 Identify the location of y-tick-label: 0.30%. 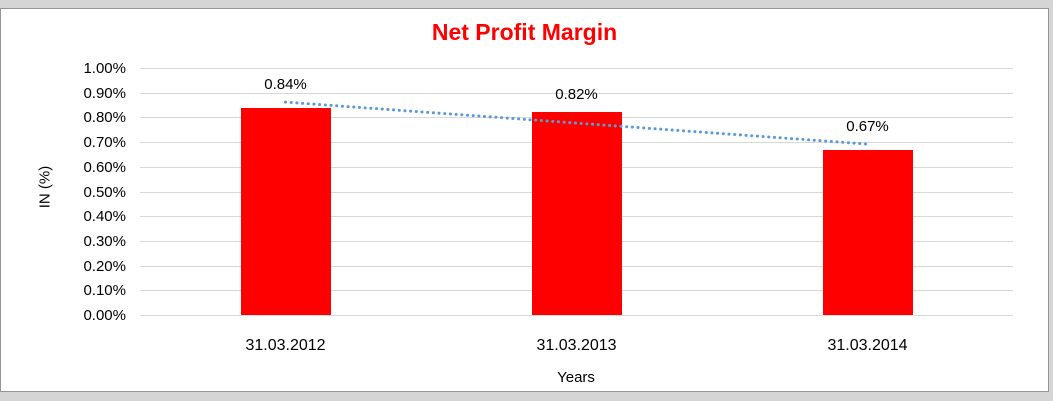
(104, 241).